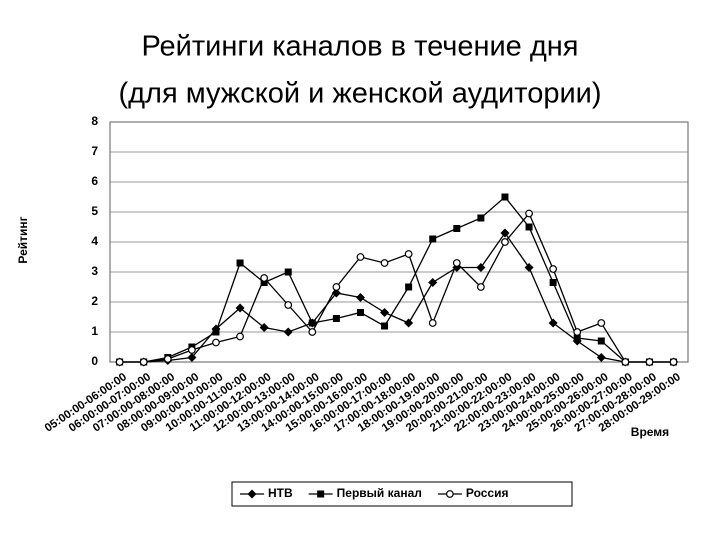 Image resolution: width=720 pixels, height=540 pixels. I want to click on y-axis-label: Рейтинг, so click(23, 239).